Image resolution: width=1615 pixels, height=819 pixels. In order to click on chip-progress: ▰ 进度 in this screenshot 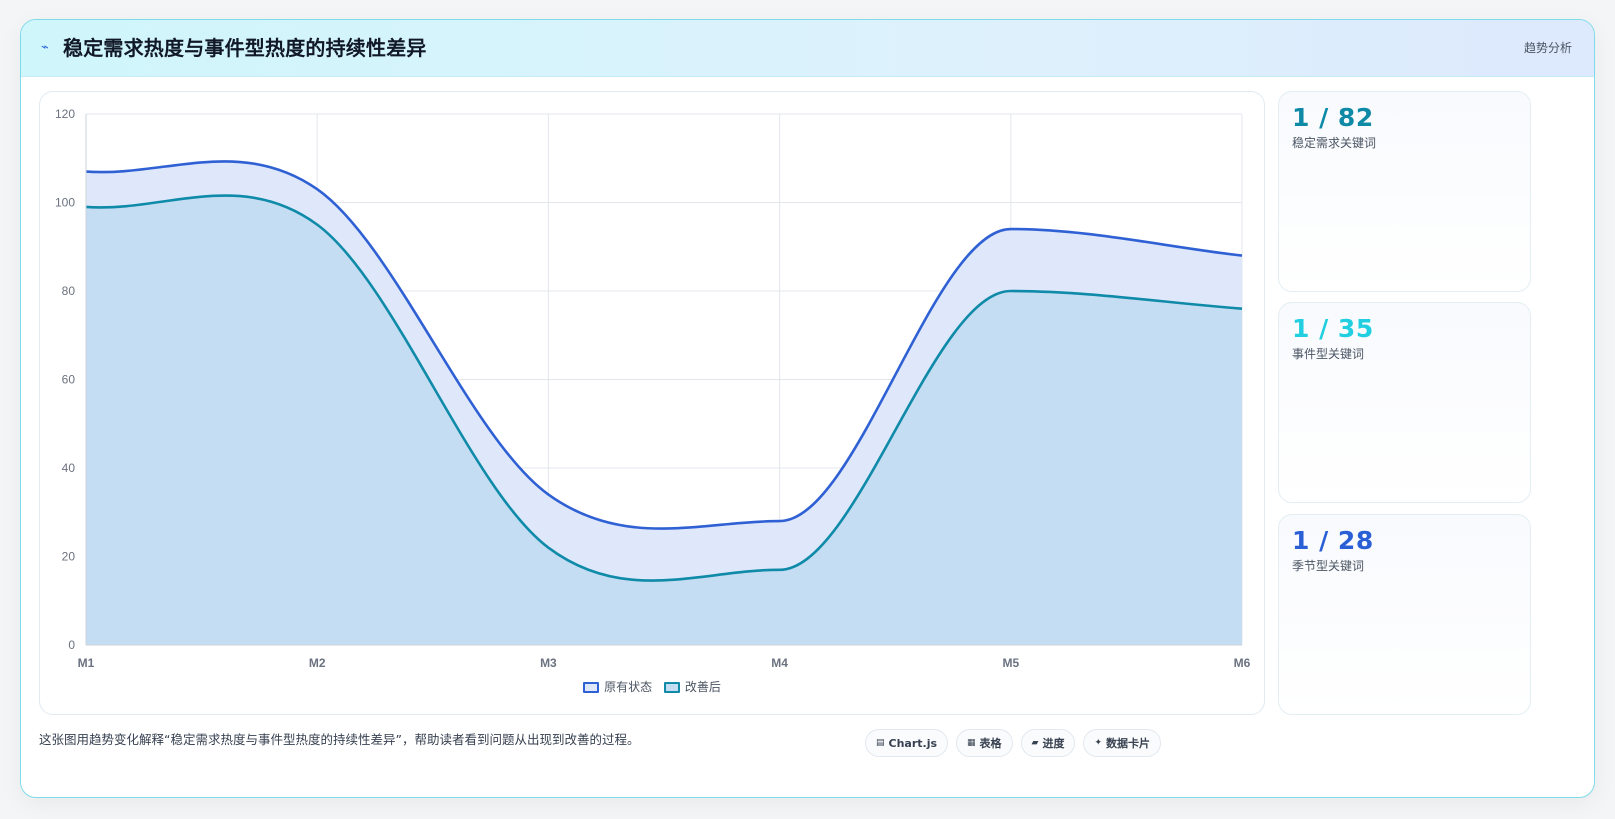, I will do `click(1048, 743)`.